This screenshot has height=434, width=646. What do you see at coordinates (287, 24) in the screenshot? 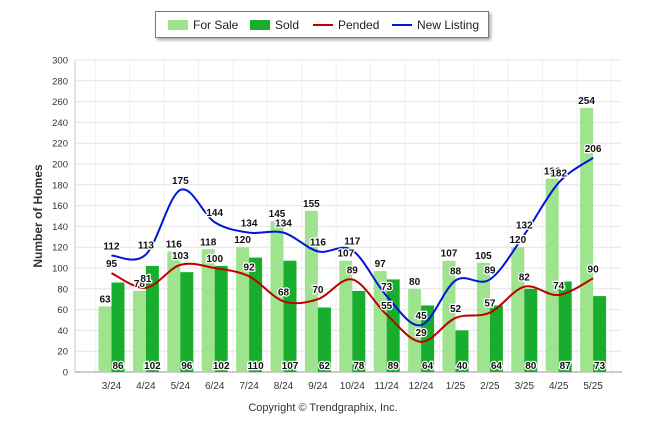
I see `legend-label-sold: Sold` at bounding box center [287, 24].